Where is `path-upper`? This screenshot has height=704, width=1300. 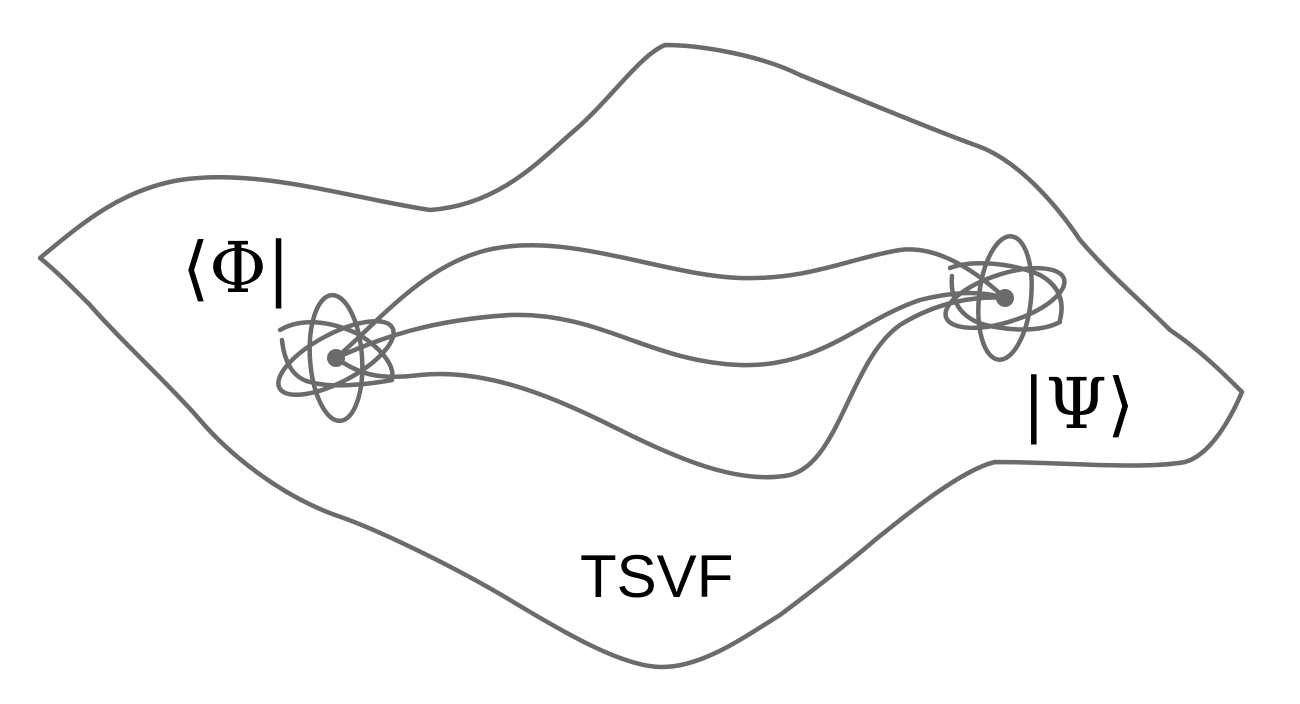 path-upper is located at coordinates (670, 302).